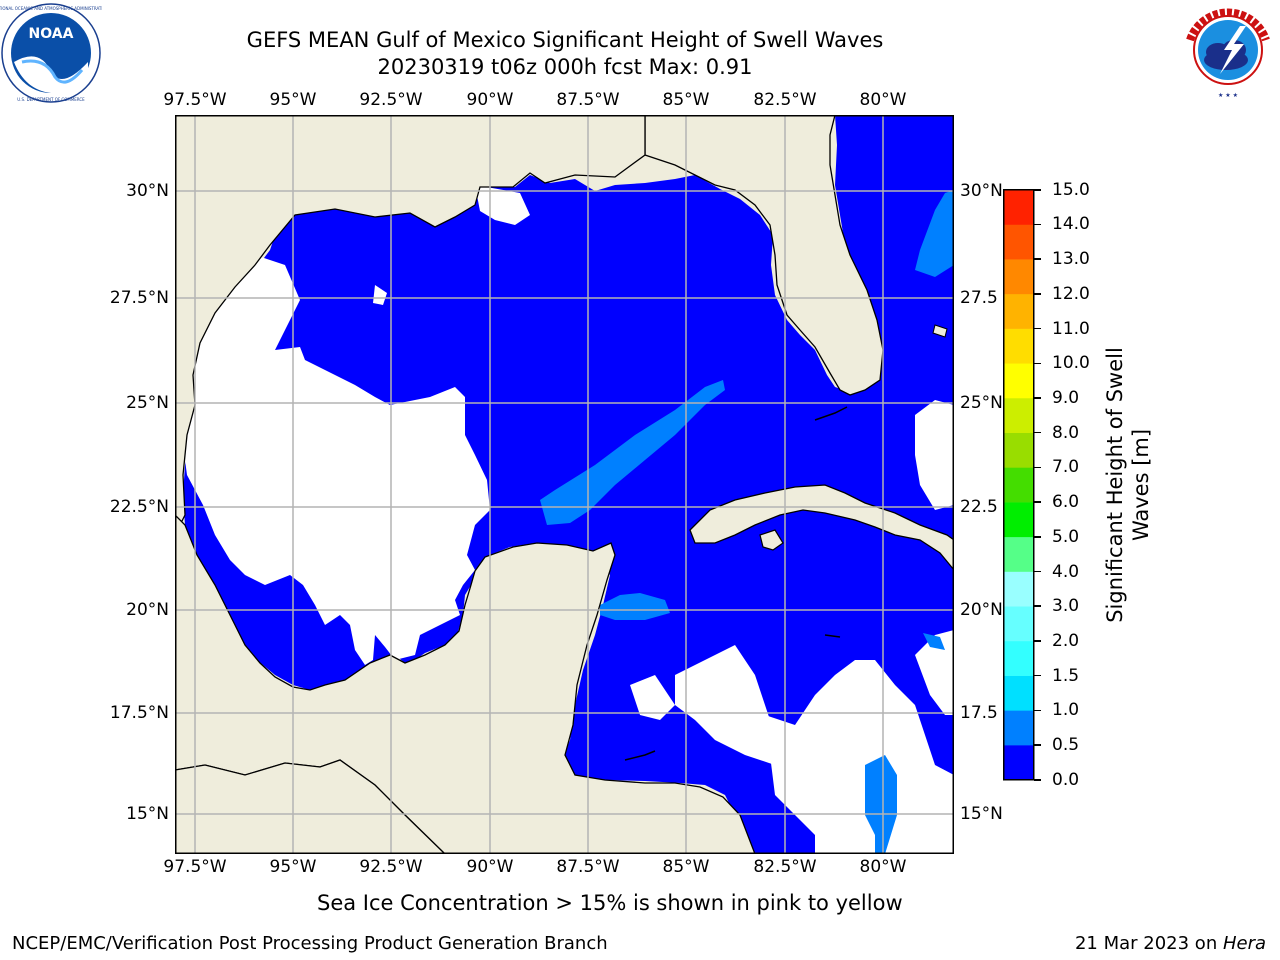 The height and width of the screenshot is (960, 1280). What do you see at coordinates (771, 540) in the screenshot?
I see `land-isle-of-youth` at bounding box center [771, 540].